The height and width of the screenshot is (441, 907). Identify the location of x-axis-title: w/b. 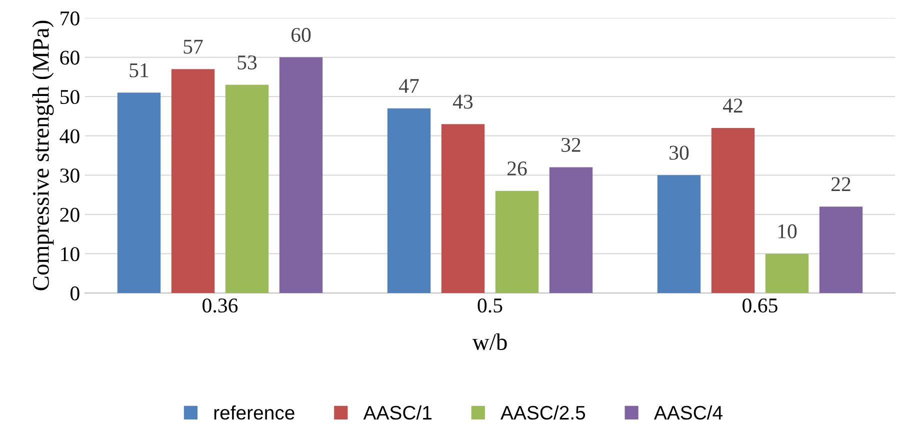
(489, 341).